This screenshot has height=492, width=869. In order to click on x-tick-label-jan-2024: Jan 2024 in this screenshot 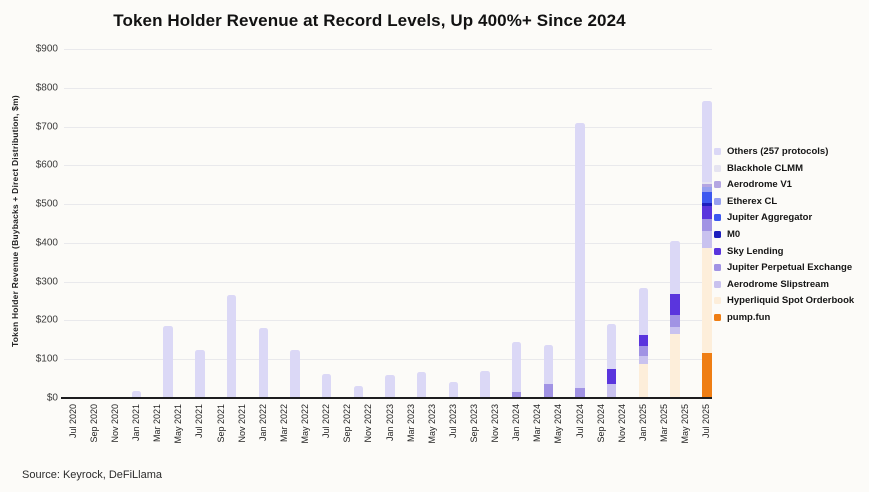, I will do `click(516, 423)`.